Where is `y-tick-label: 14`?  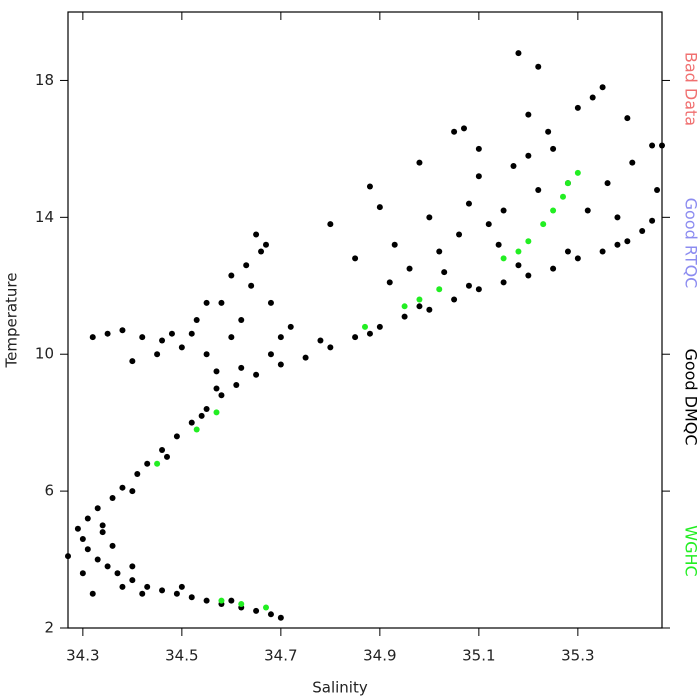
y-tick-label: 14 is located at coordinates (44, 217).